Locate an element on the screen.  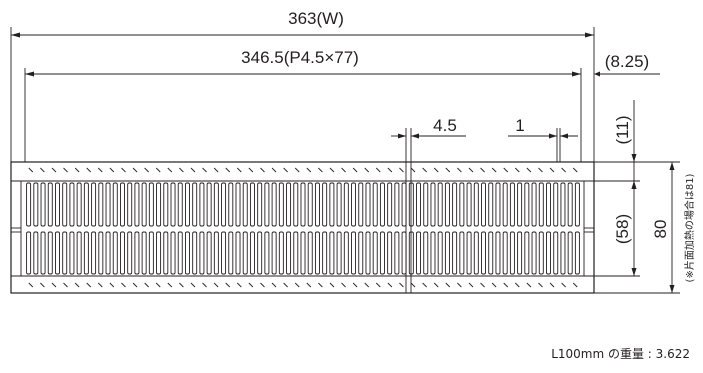
top-clearance-dimension: (11) is located at coordinates (625, 144).